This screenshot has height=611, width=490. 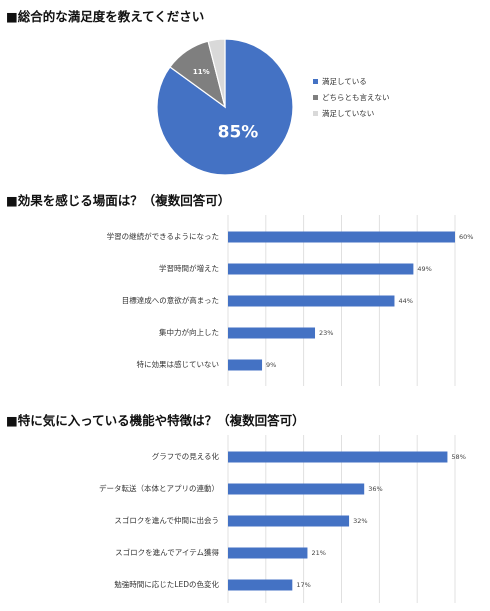 I want to click on effect-category-label-3: 集中力が向上した, so click(x=189, y=332).